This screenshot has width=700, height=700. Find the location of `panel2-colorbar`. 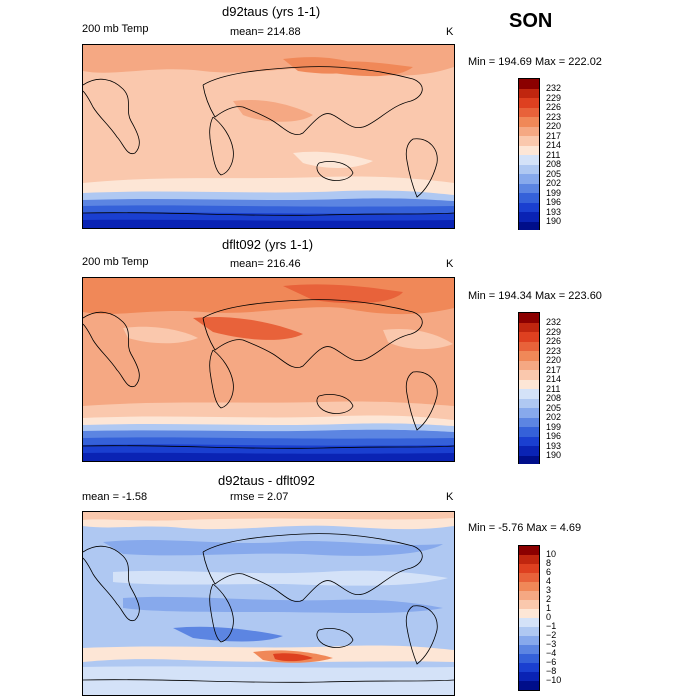

panel2-colorbar is located at coordinates (529, 388).